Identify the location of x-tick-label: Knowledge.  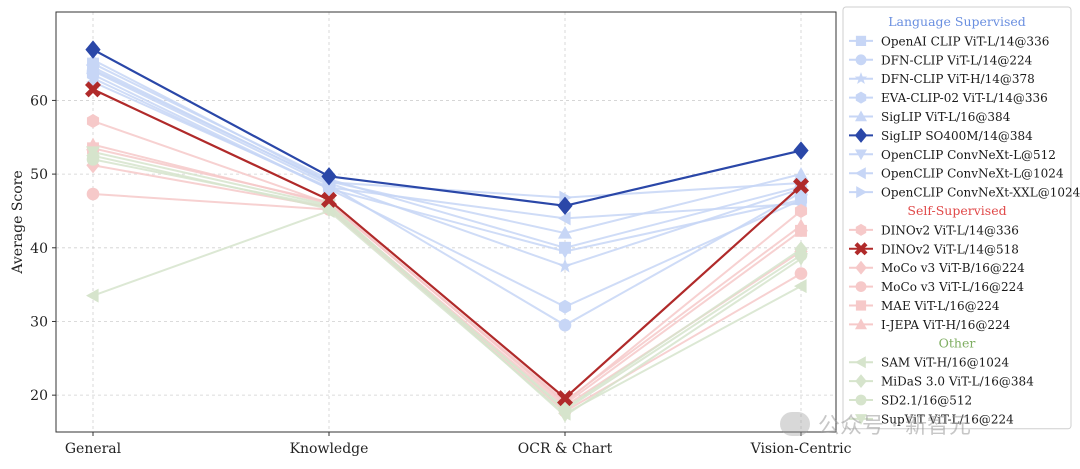
(329, 449).